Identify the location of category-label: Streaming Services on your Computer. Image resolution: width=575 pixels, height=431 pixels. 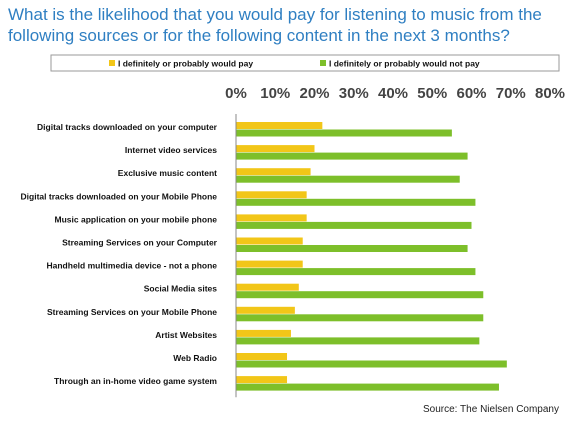
(140, 243).